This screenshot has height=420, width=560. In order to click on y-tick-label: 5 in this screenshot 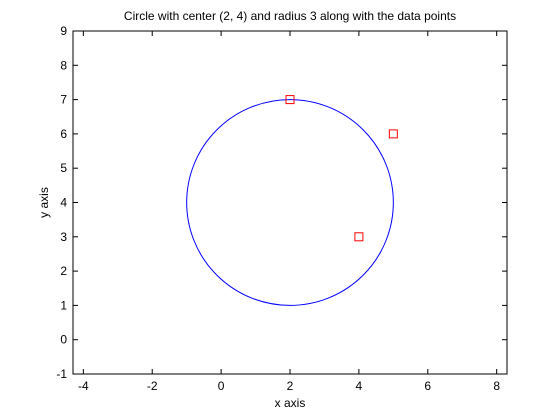, I will do `click(63, 168)`.